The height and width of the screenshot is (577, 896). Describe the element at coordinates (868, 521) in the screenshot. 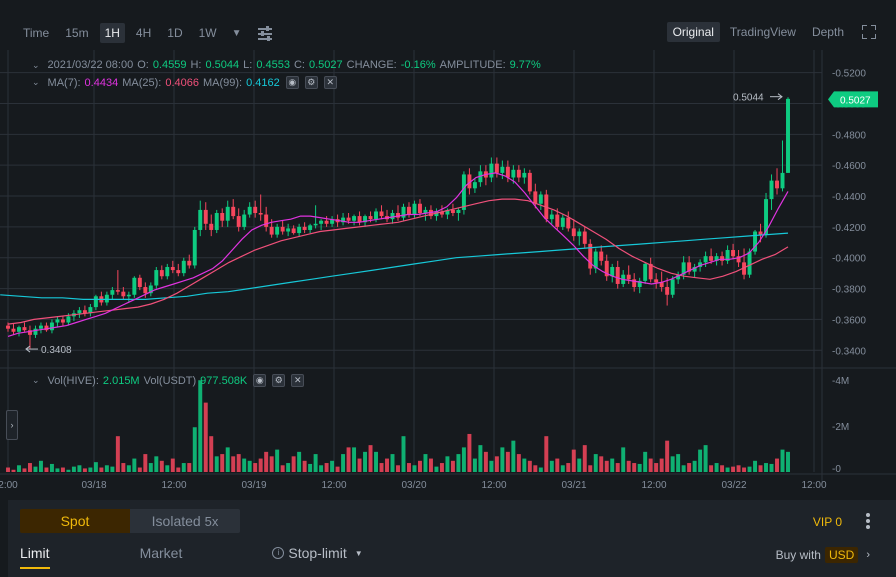

I see `more-options-icon` at that location.